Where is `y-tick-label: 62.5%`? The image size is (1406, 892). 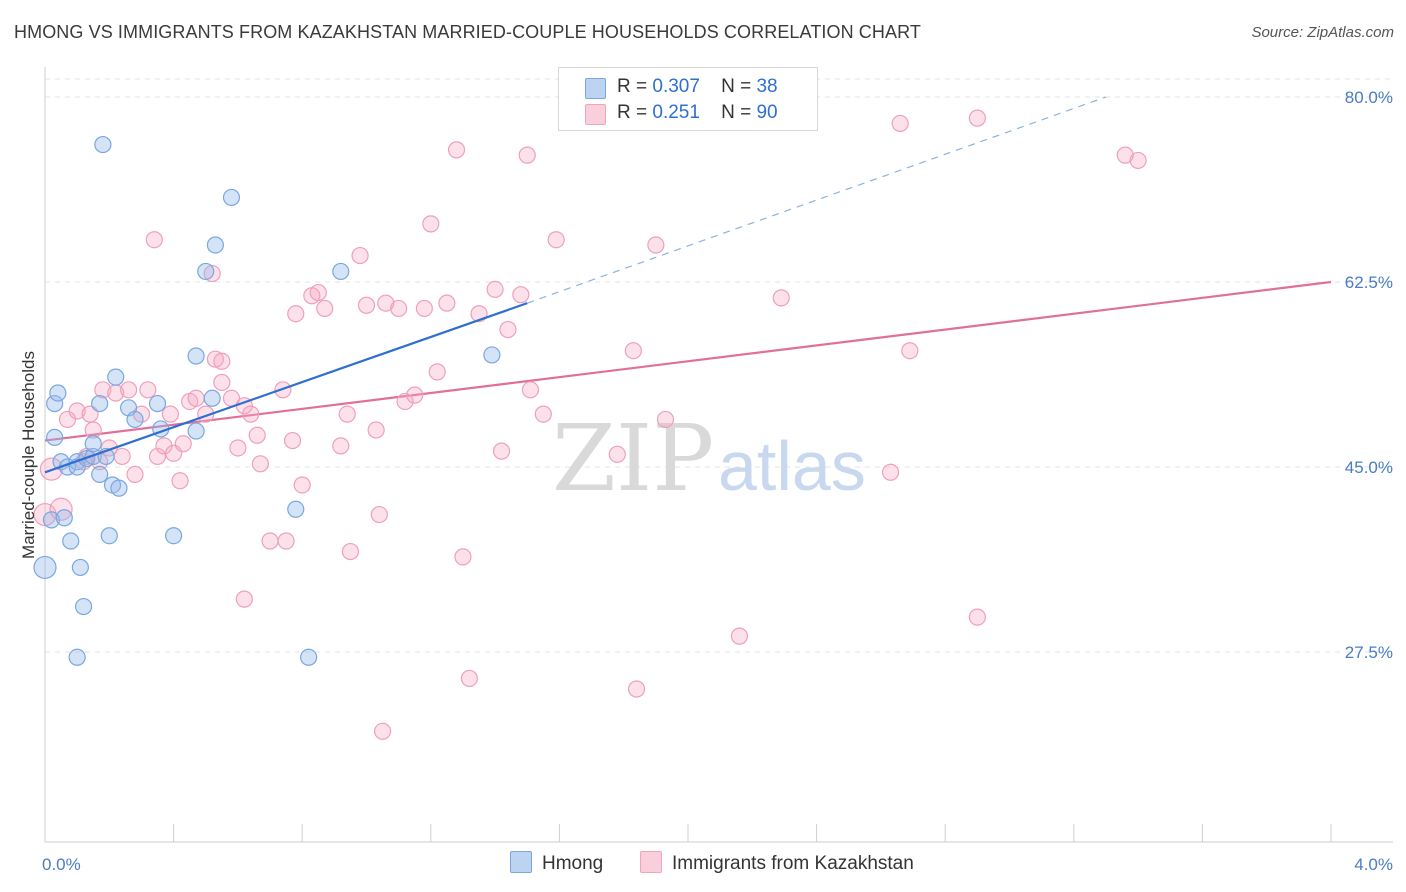
y-tick-label: 62.5% is located at coordinates (1369, 282).